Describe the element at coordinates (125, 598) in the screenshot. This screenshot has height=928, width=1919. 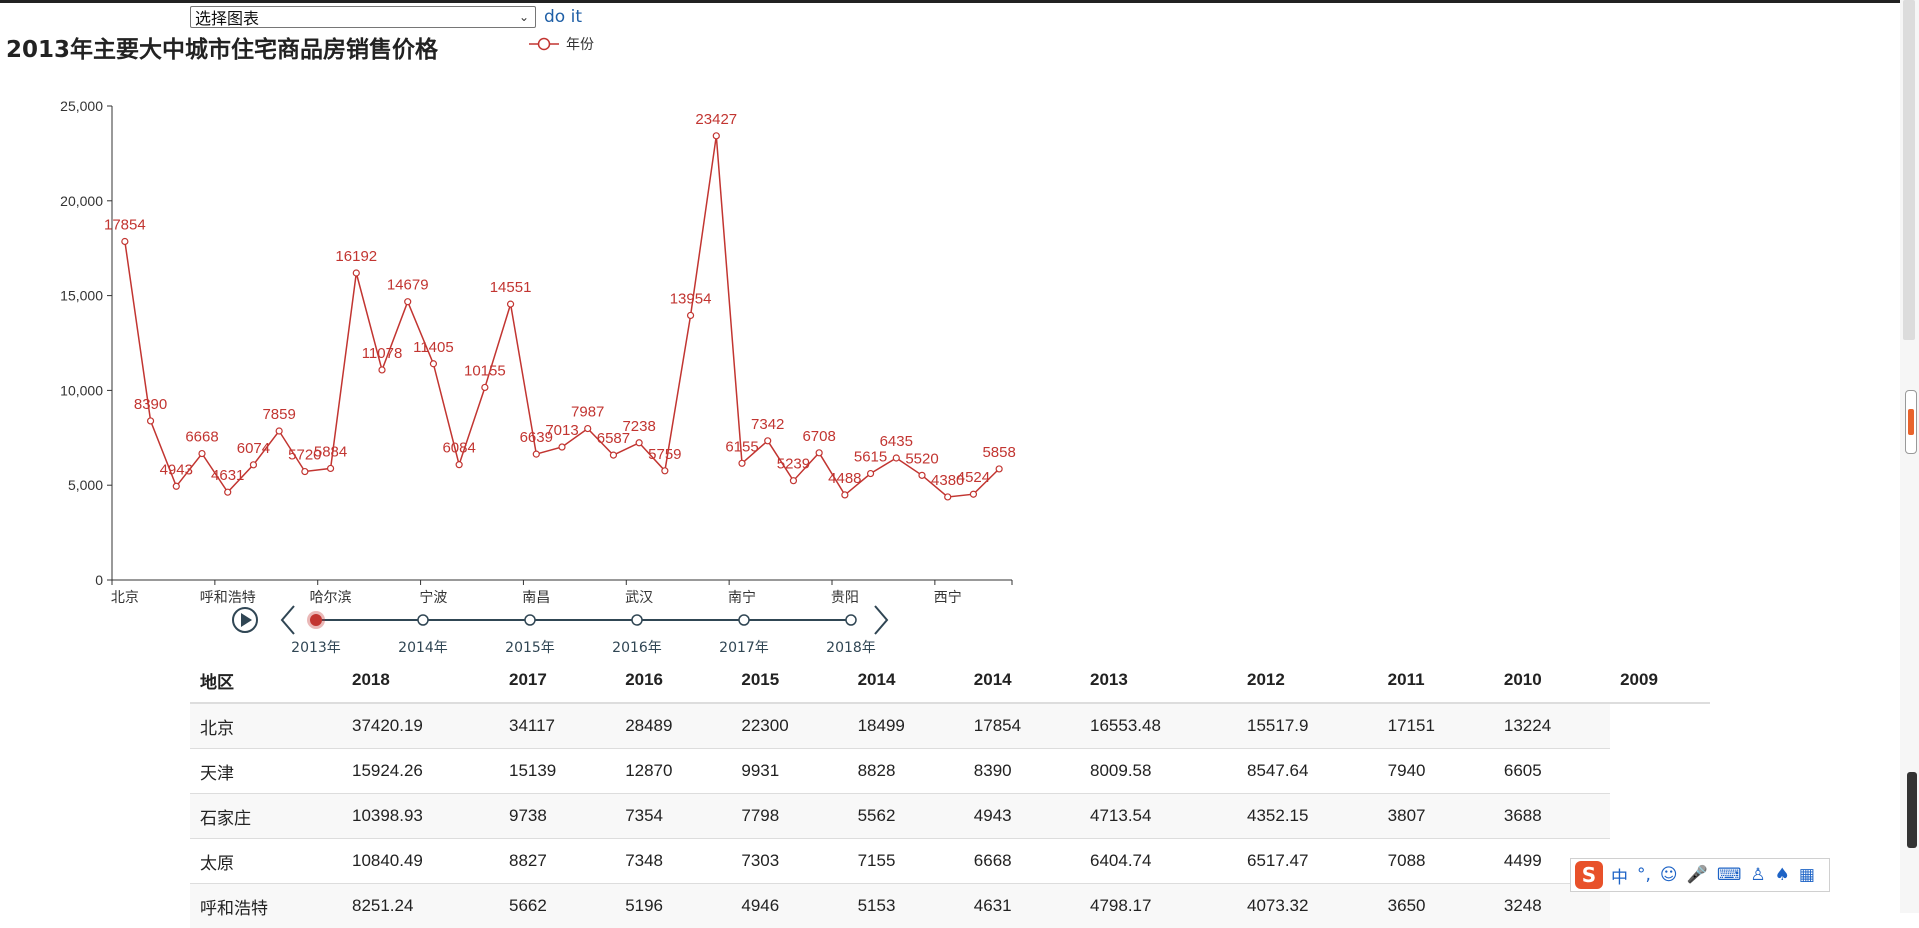
I see `x-tick-label: 北京` at that location.